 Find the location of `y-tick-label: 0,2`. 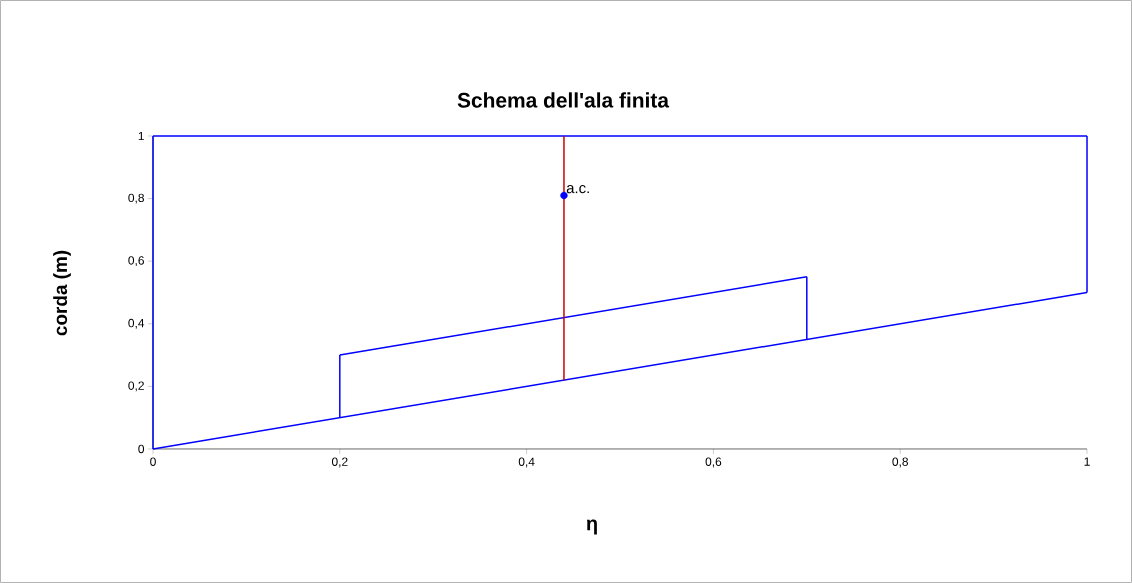

y-tick-label: 0,2 is located at coordinates (136, 386).